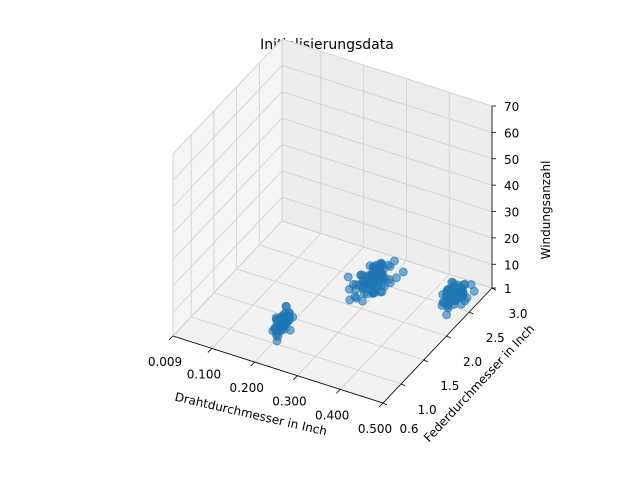 The image size is (640, 480). Describe the element at coordinates (511, 186) in the screenshot. I see `z-tick-label: 40` at that location.